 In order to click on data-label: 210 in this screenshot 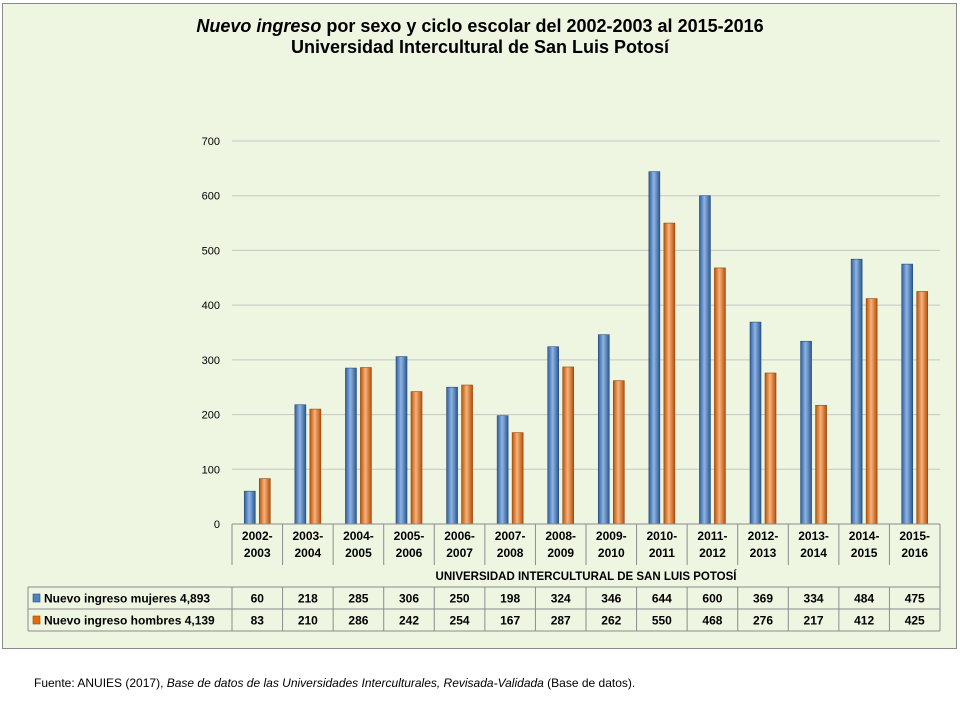, I will do `click(308, 621)`.